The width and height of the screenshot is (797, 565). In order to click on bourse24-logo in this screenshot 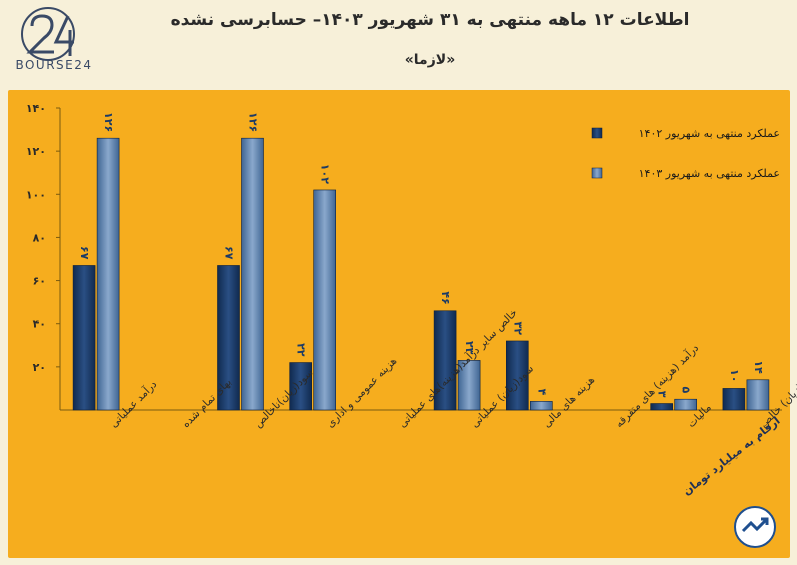, I will do `click(48, 34)`.